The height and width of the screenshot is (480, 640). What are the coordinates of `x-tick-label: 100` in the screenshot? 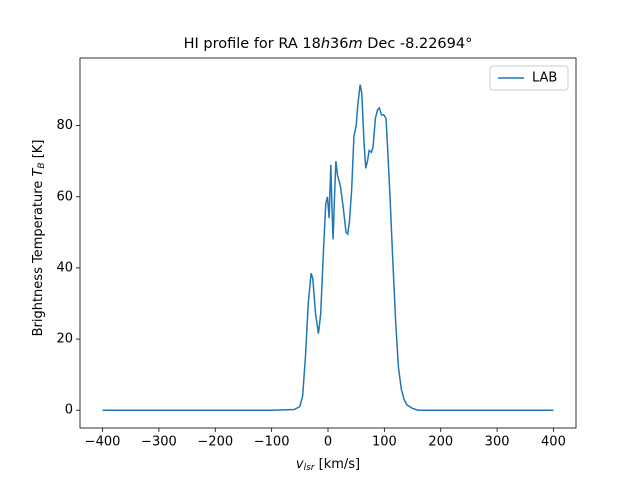 It's located at (384, 442).